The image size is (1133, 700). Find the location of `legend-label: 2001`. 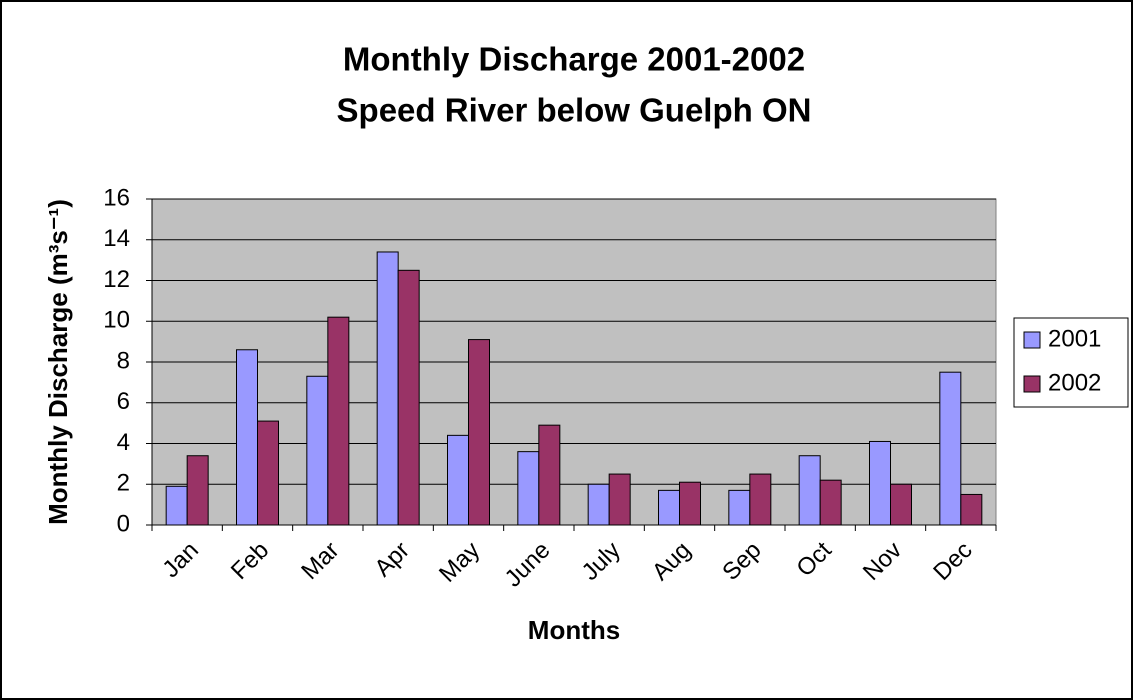

legend-label: 2001 is located at coordinates (1074, 338).